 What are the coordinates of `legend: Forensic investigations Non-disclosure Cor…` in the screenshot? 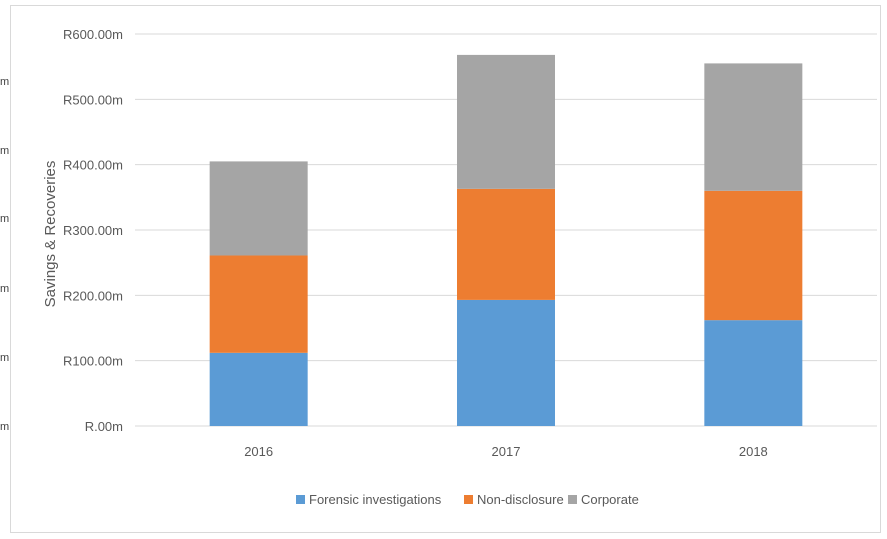 It's located at (467, 499).